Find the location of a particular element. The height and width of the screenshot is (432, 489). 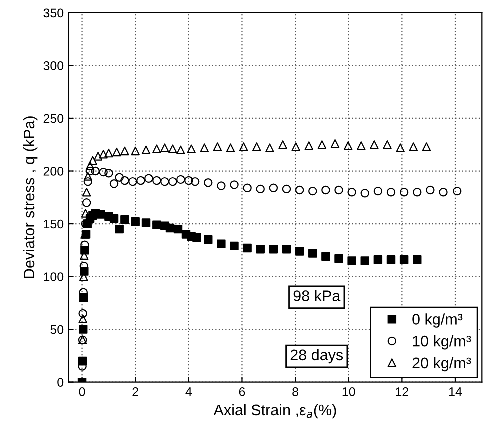

x-tick-label: 10 is located at coordinates (349, 392).